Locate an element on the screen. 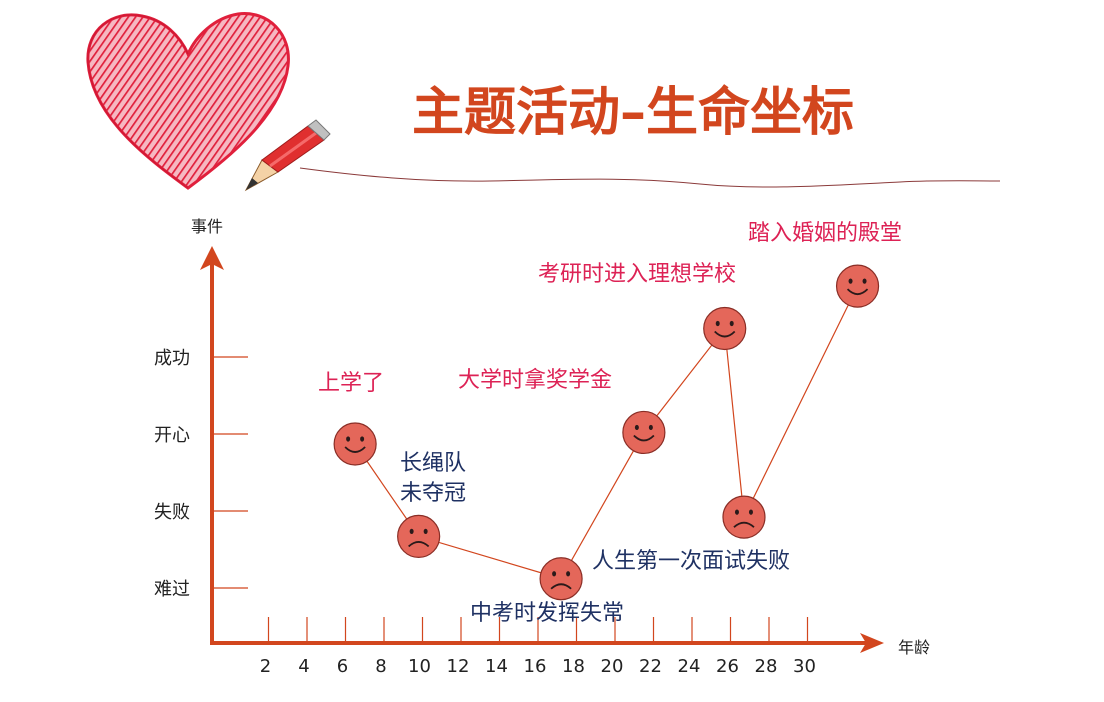 This screenshot has width=1104, height=702. y-tick-label: 开心 is located at coordinates (172, 435).